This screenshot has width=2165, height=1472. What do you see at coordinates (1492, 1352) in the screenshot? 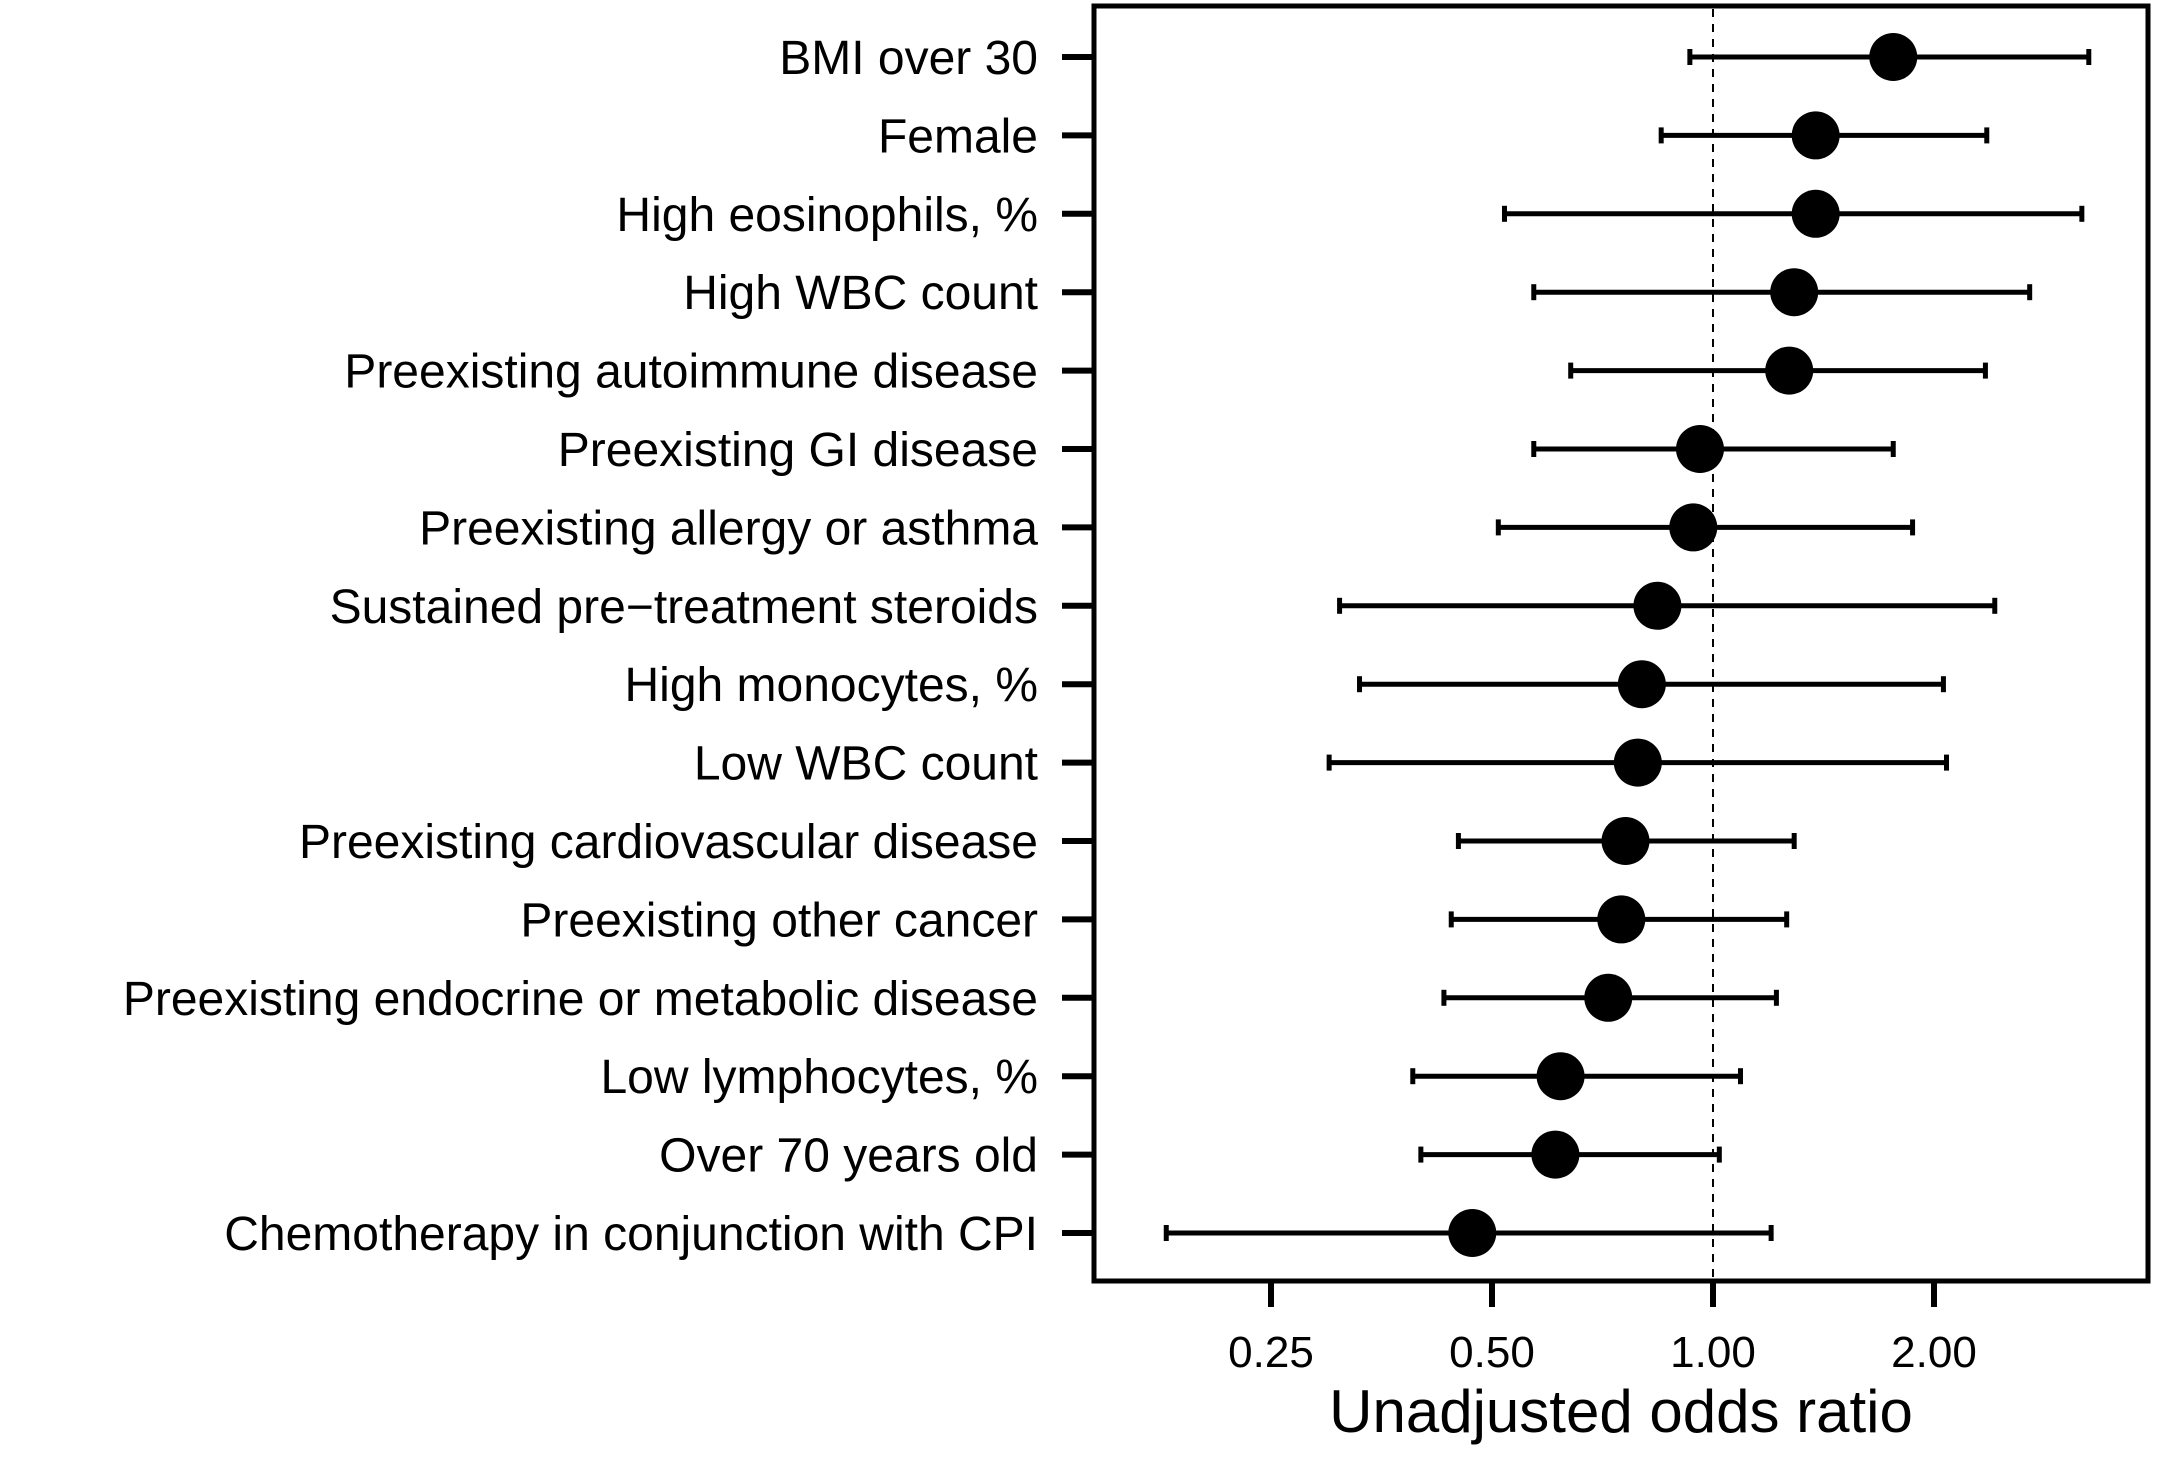
I see `x-tick-label: 0.50` at bounding box center [1492, 1352].